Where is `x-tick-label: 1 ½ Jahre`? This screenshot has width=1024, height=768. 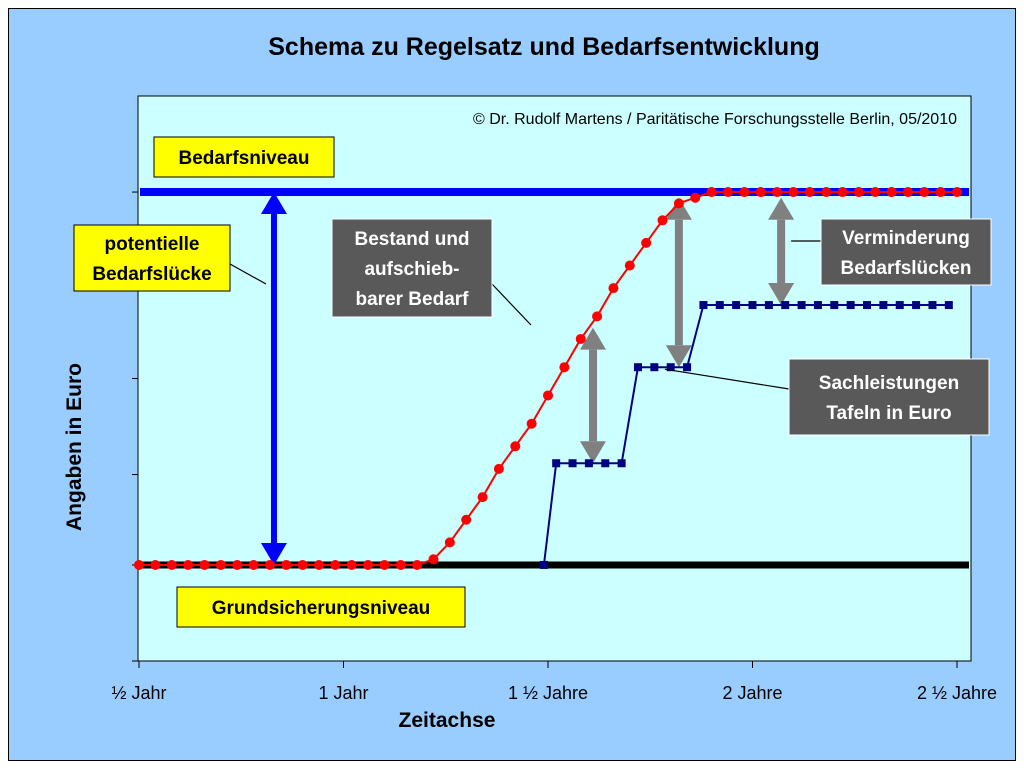 x-tick-label: 1 ½ Jahre is located at coordinates (548, 693).